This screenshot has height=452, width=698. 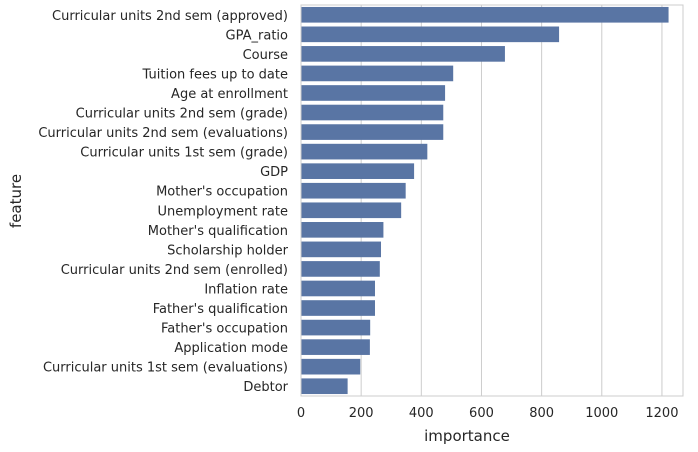 What do you see at coordinates (421, 413) in the screenshot?
I see `x-tick-label: 400` at bounding box center [421, 413].